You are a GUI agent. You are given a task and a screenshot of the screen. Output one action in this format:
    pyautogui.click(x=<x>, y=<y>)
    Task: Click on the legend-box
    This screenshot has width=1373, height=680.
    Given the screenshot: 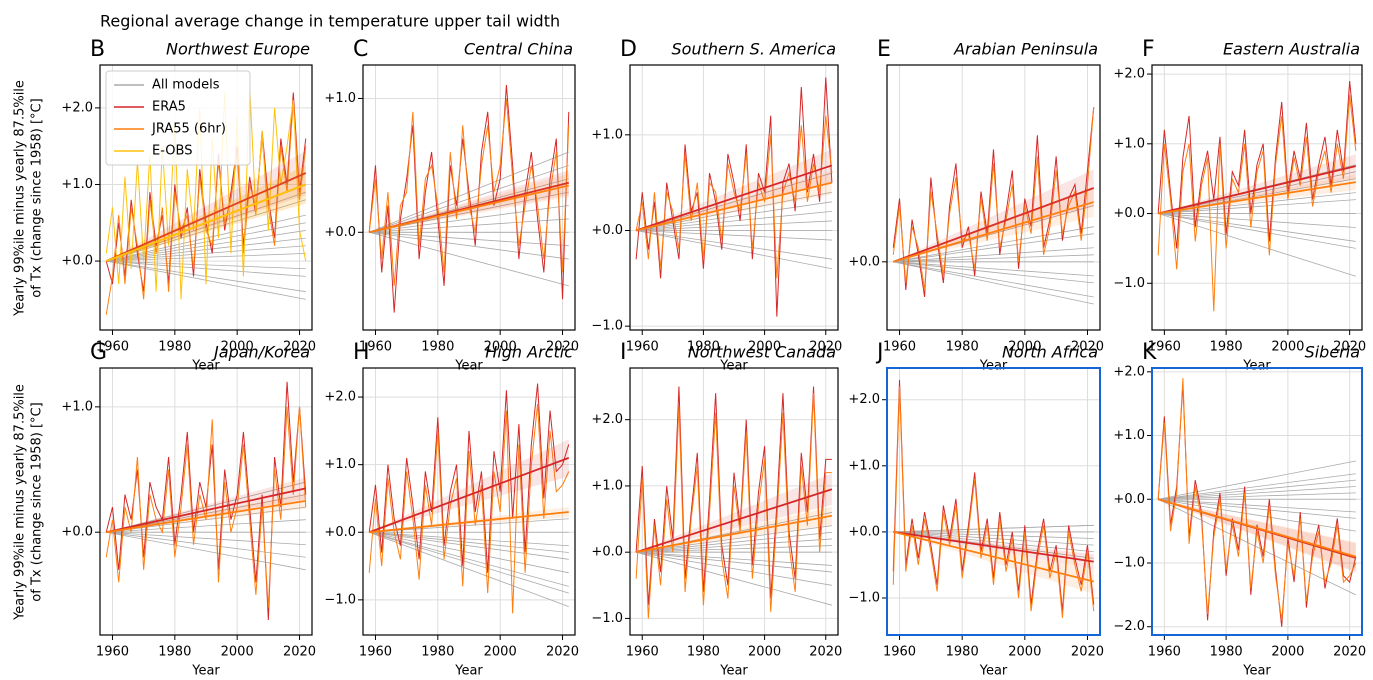 What is the action you would take?
    pyautogui.click(x=178, y=118)
    